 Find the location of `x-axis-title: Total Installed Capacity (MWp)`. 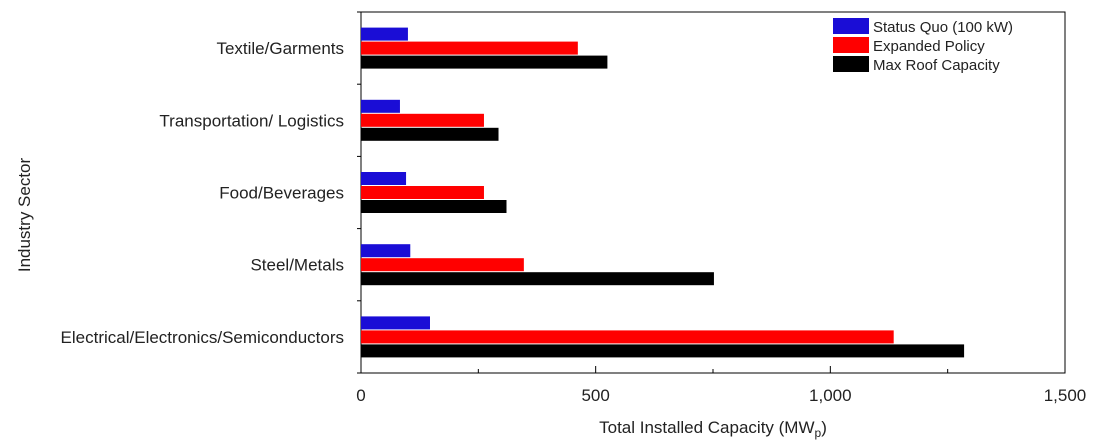

x-axis-title: Total Installed Capacity (MWp) is located at coordinates (713, 429).